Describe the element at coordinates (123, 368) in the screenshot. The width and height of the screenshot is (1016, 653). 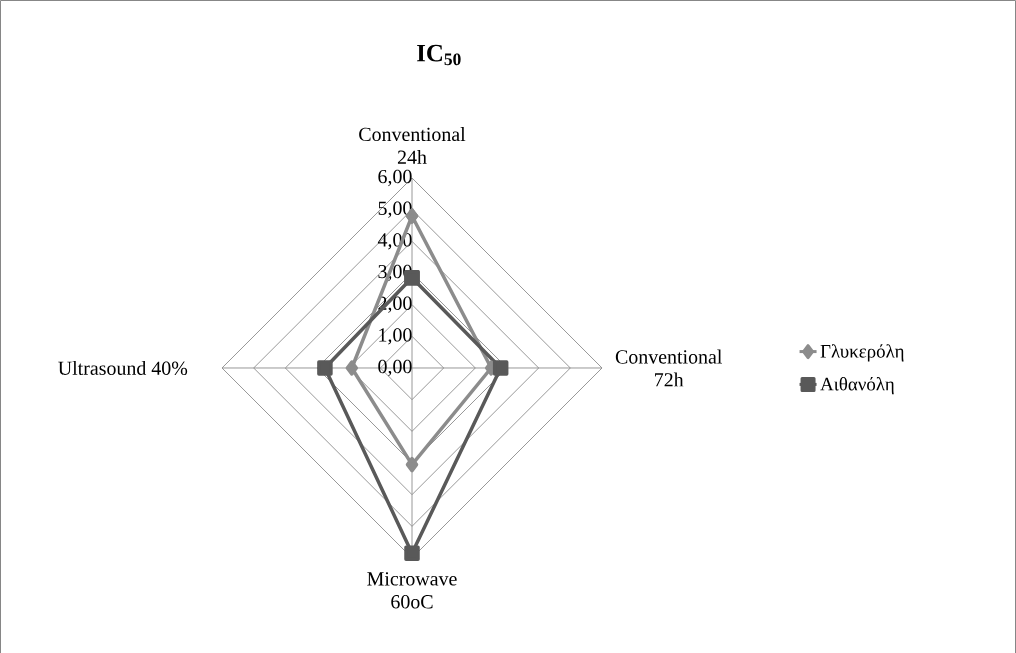
I see `spoke-label: Ultrasound 40%` at that location.